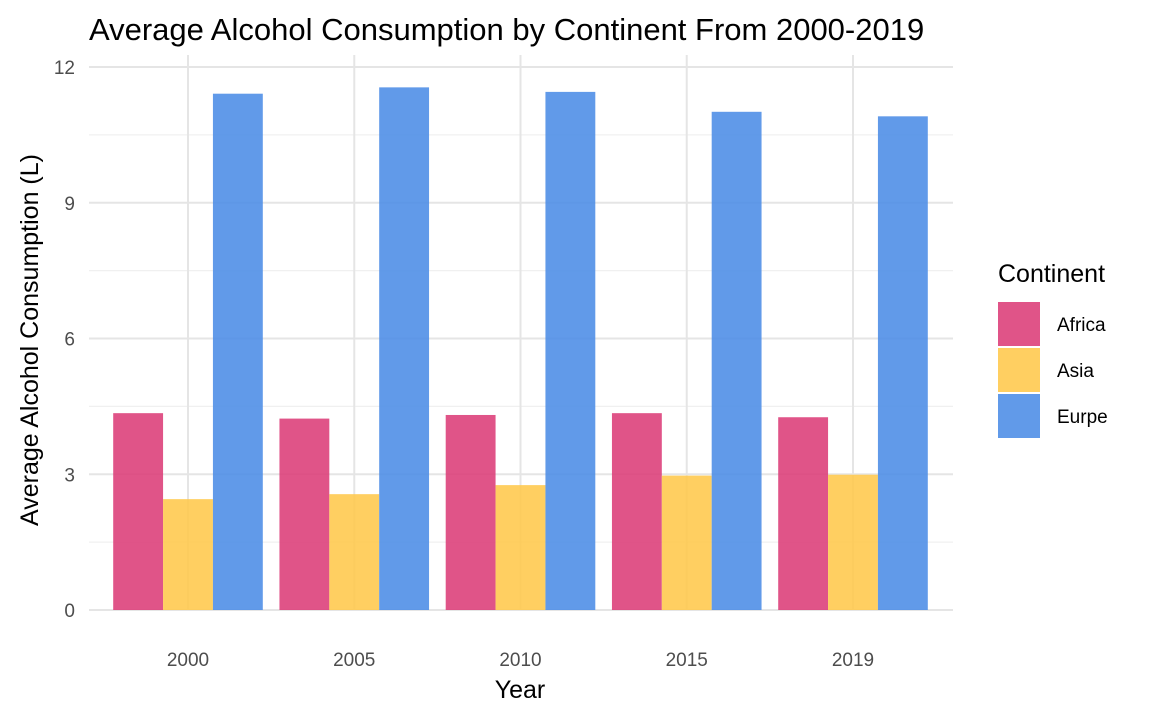 The image size is (1152, 725). I want to click on bar-africa-2015, so click(636, 511).